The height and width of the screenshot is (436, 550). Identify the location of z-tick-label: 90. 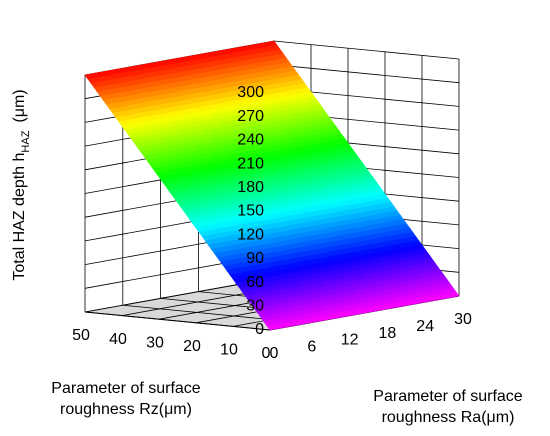
(255, 258).